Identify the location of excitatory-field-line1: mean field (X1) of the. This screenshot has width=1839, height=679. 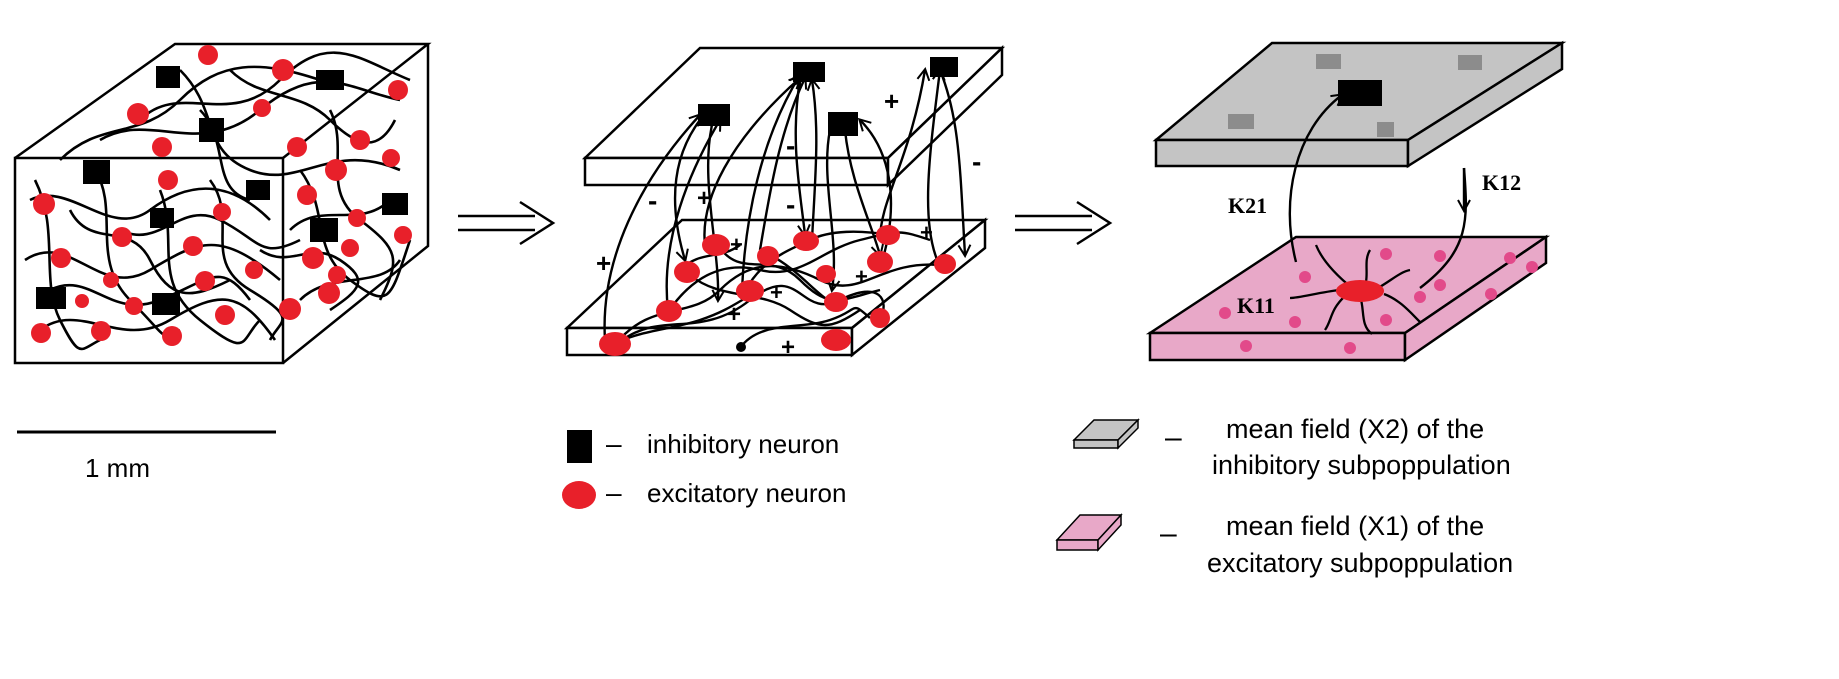
(1355, 526).